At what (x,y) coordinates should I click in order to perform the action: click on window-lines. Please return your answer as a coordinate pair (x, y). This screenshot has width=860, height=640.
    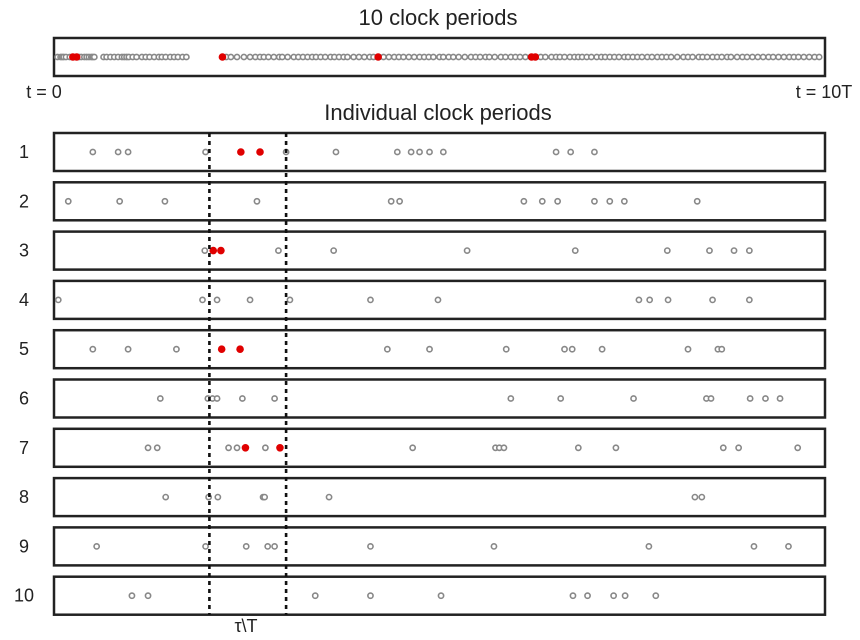
    Looking at the image, I should click on (248, 374).